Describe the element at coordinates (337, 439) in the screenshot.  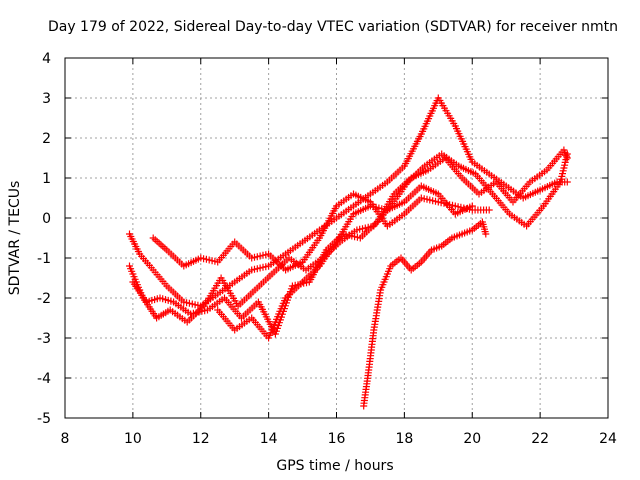
I see `x-tick-label: 16` at that location.